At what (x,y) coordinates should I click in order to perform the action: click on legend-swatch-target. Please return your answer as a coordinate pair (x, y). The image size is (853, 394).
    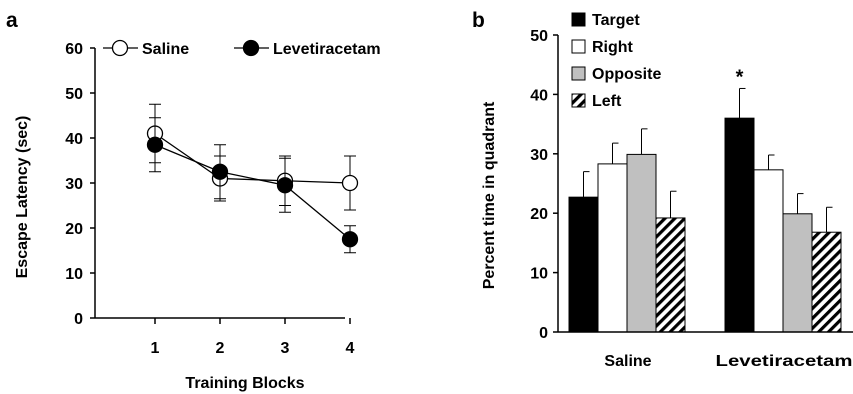
    Looking at the image, I should click on (578, 19).